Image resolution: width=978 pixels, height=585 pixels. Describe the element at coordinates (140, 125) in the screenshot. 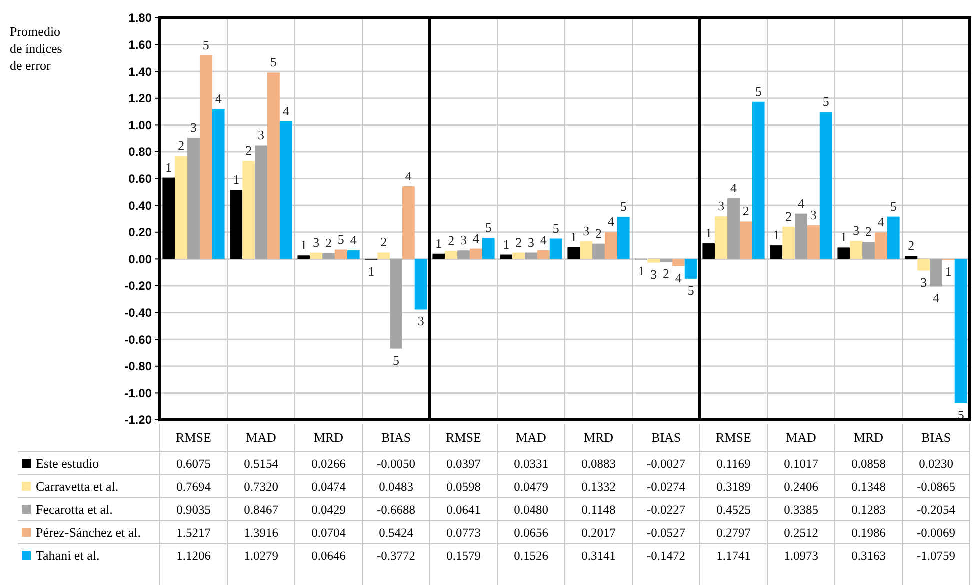

I see `y-tick-label: 1.00` at that location.